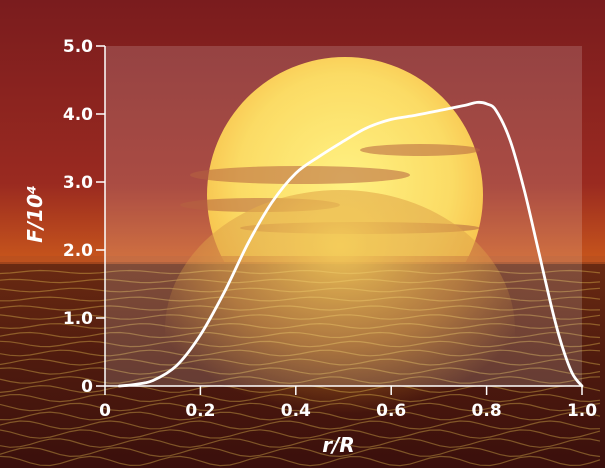  Describe the element at coordinates (78, 251) in the screenshot. I see `y-tick-label: 2.0` at that location.